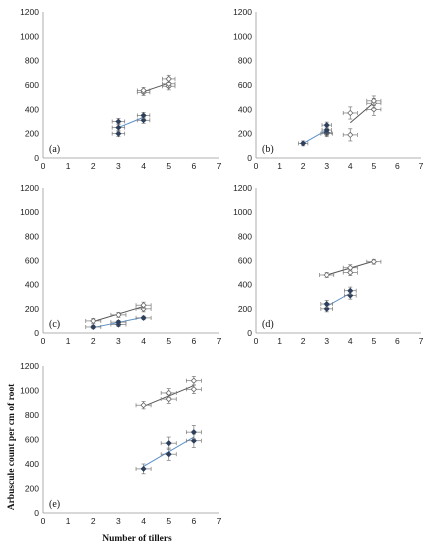  What do you see at coordinates (137, 539) in the screenshot?
I see `x-axis-title: Number of tillers` at bounding box center [137, 539].